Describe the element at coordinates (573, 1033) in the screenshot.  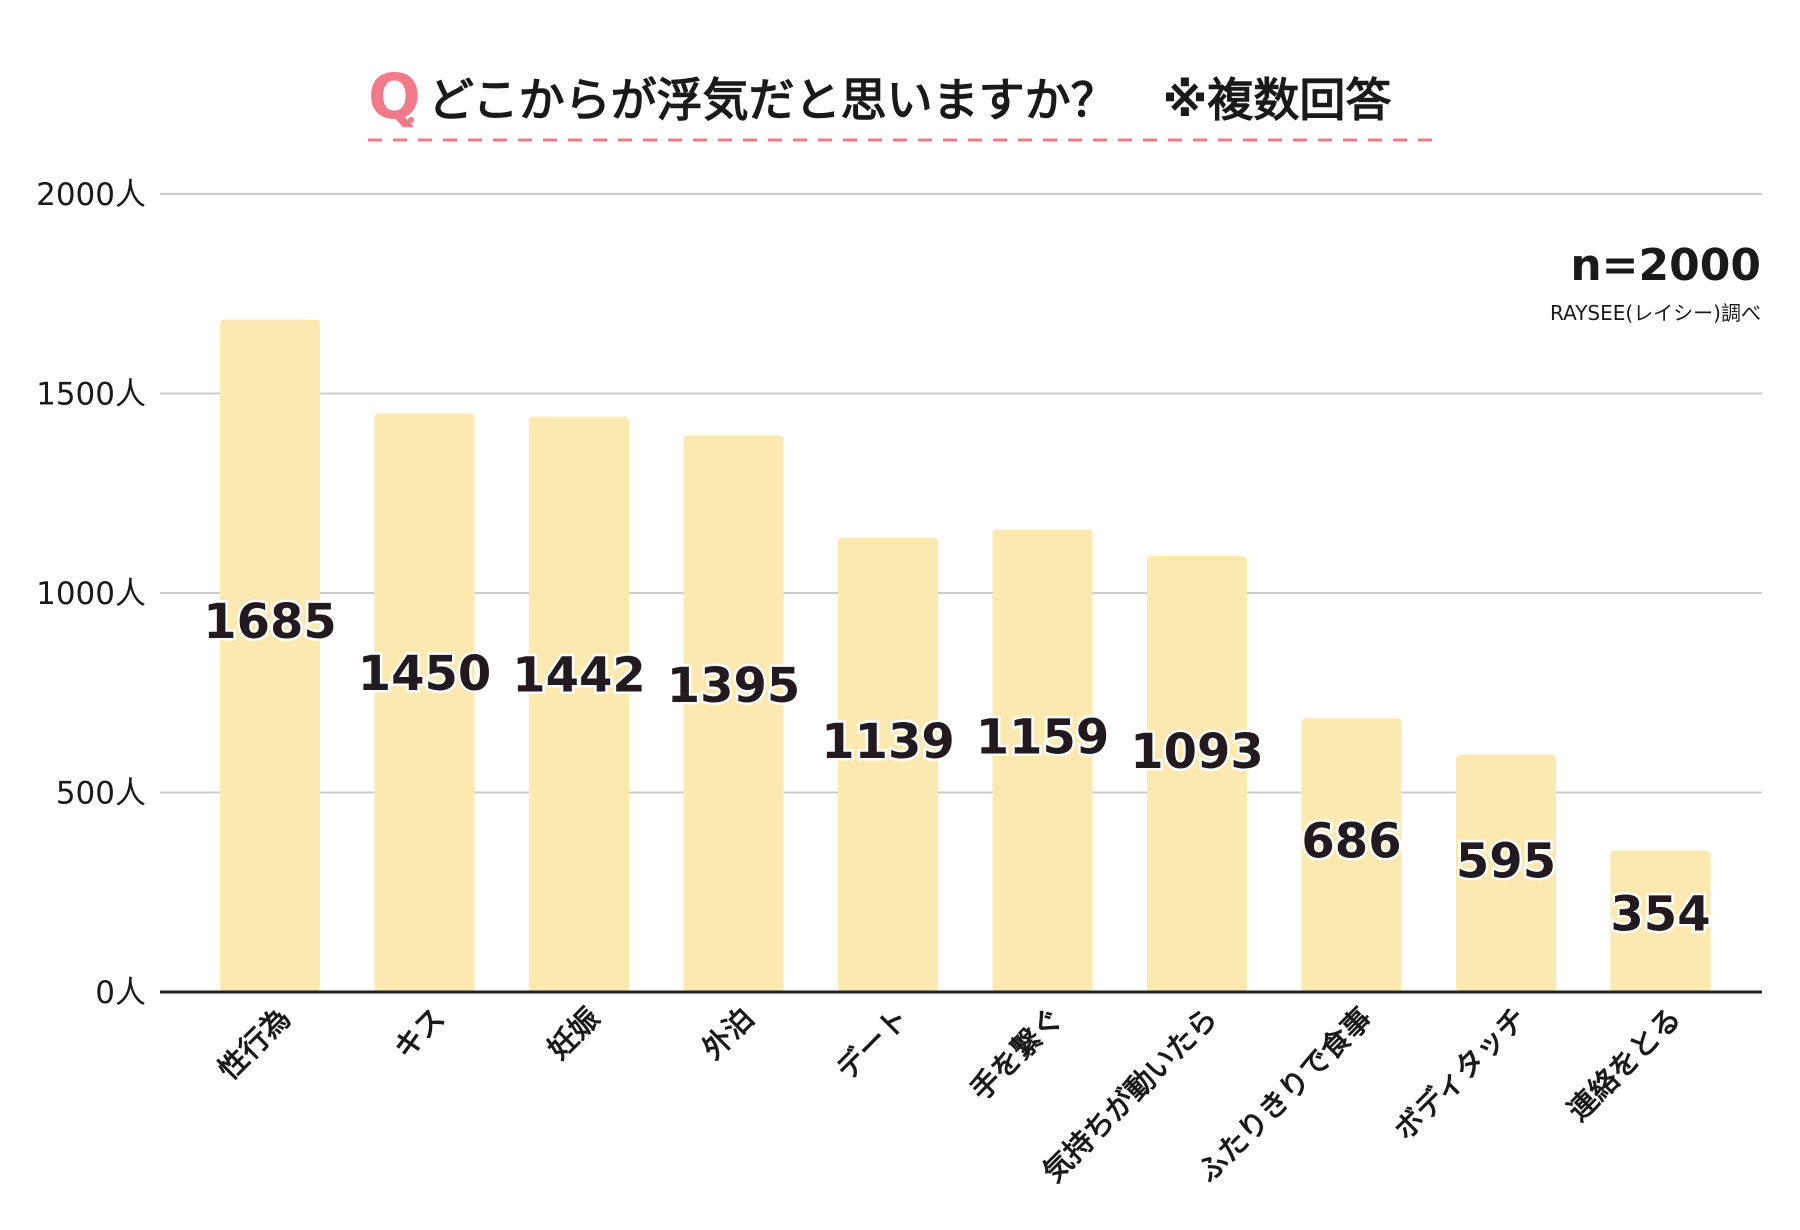
I see `x-category-label: 妊娠` at that location.